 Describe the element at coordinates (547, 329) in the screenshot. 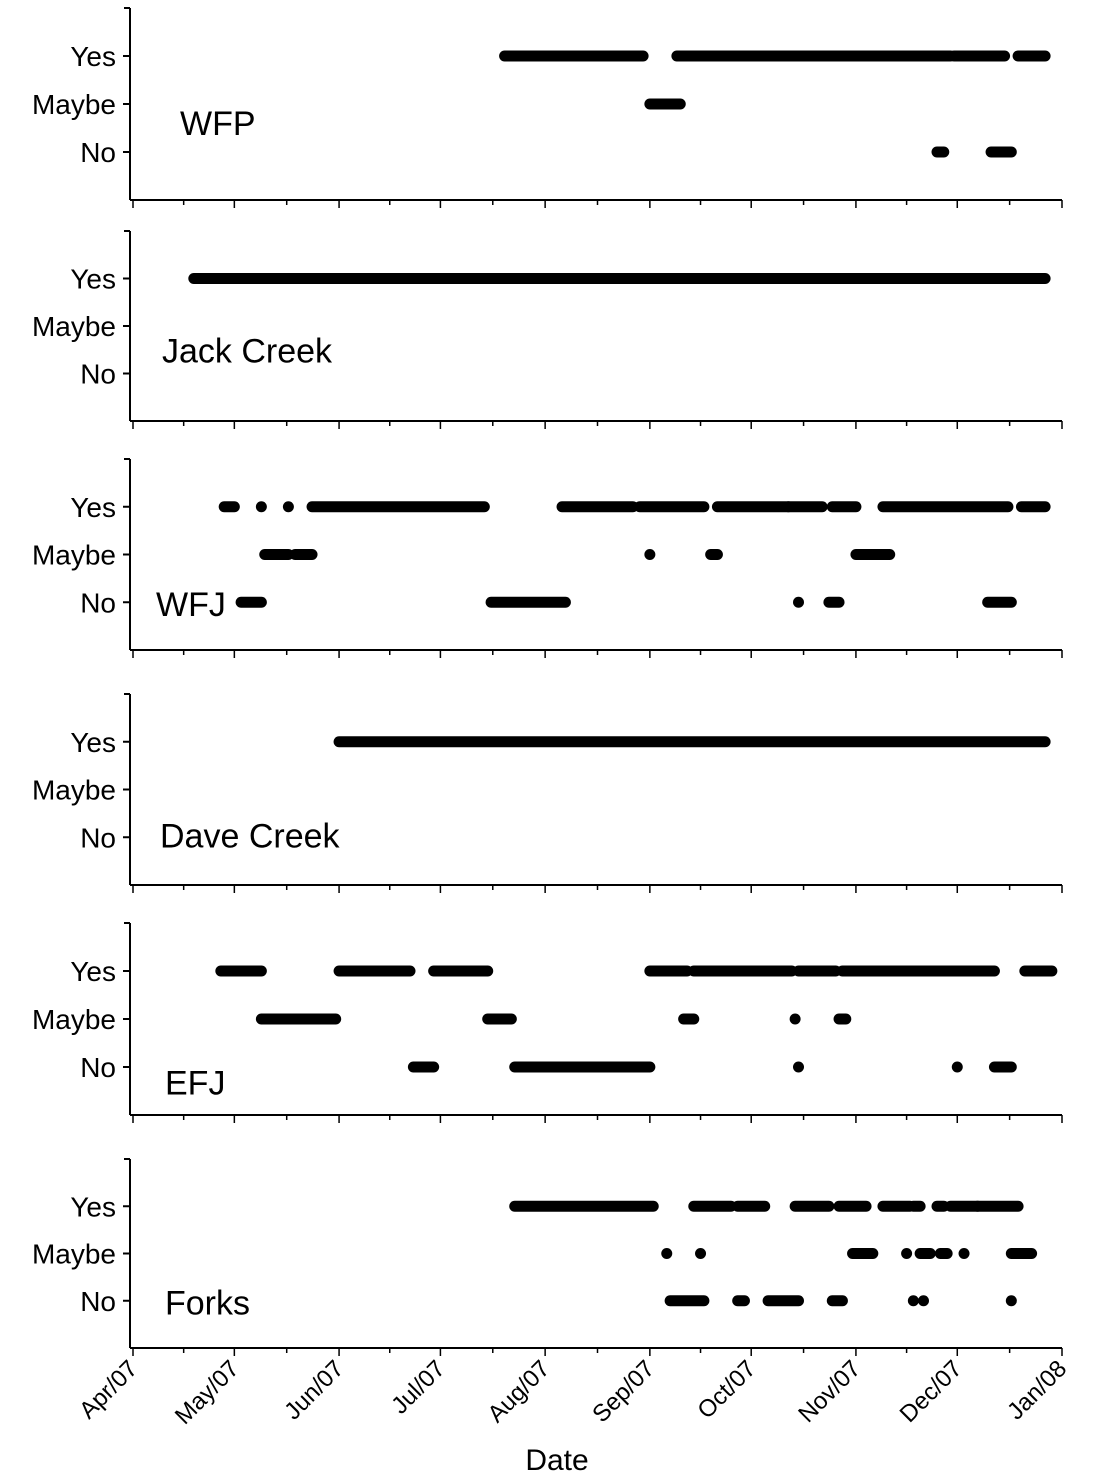

I see `panel-jack-creek: Yes Maybe No Jack Creek` at that location.